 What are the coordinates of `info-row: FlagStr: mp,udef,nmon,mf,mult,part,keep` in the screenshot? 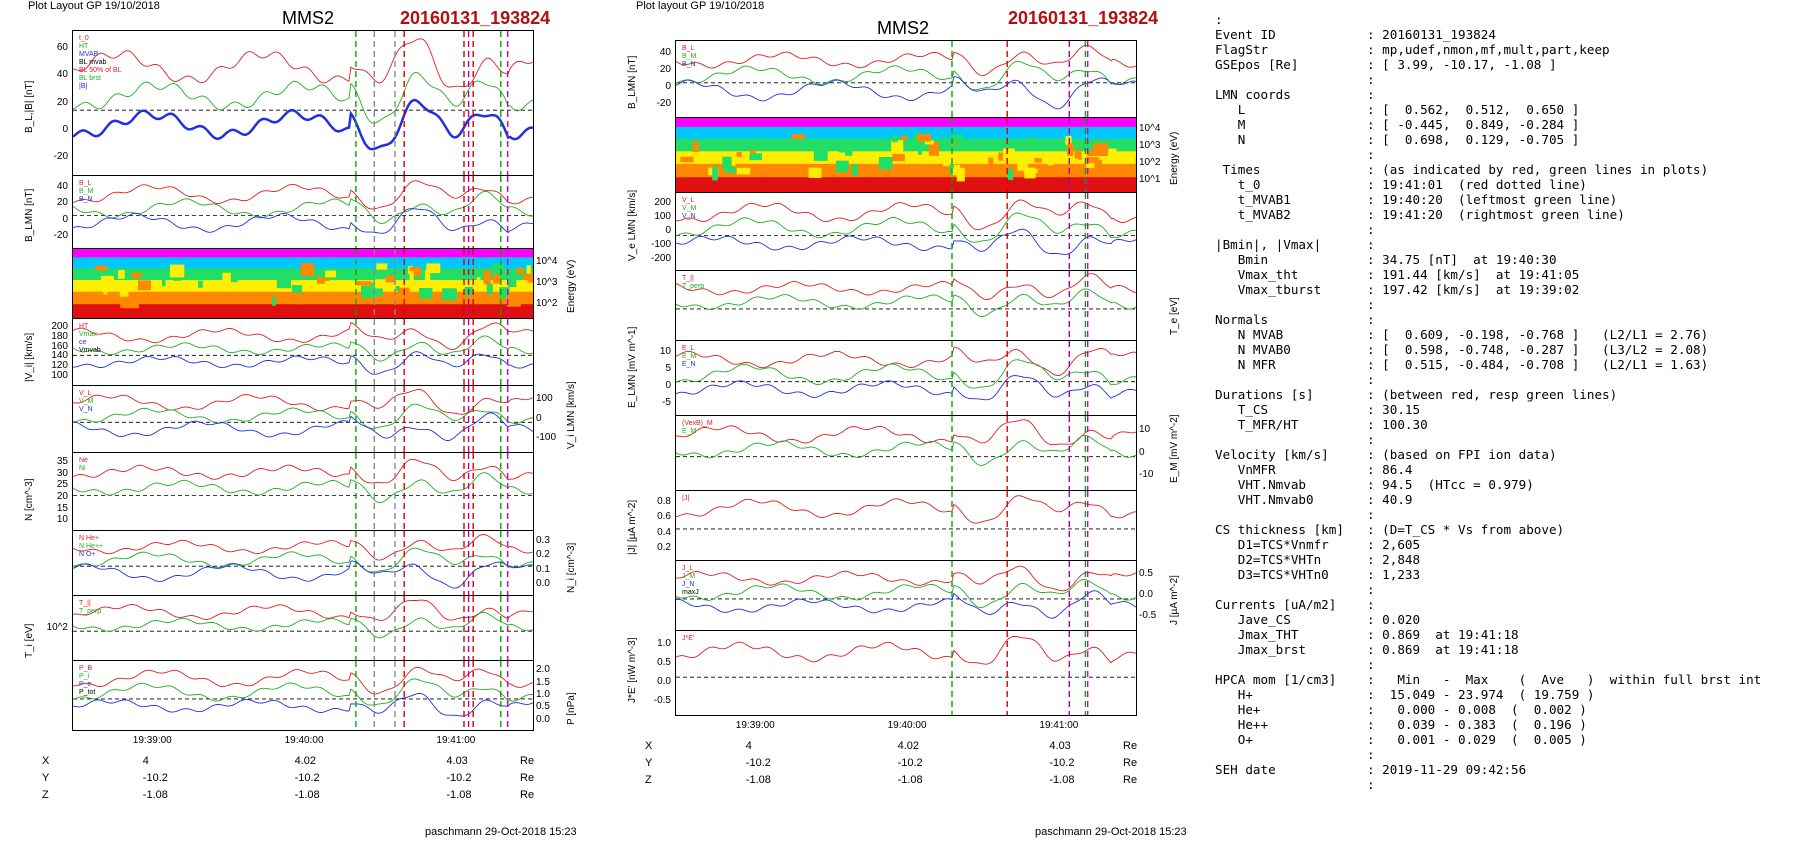 It's located at (1488, 49).